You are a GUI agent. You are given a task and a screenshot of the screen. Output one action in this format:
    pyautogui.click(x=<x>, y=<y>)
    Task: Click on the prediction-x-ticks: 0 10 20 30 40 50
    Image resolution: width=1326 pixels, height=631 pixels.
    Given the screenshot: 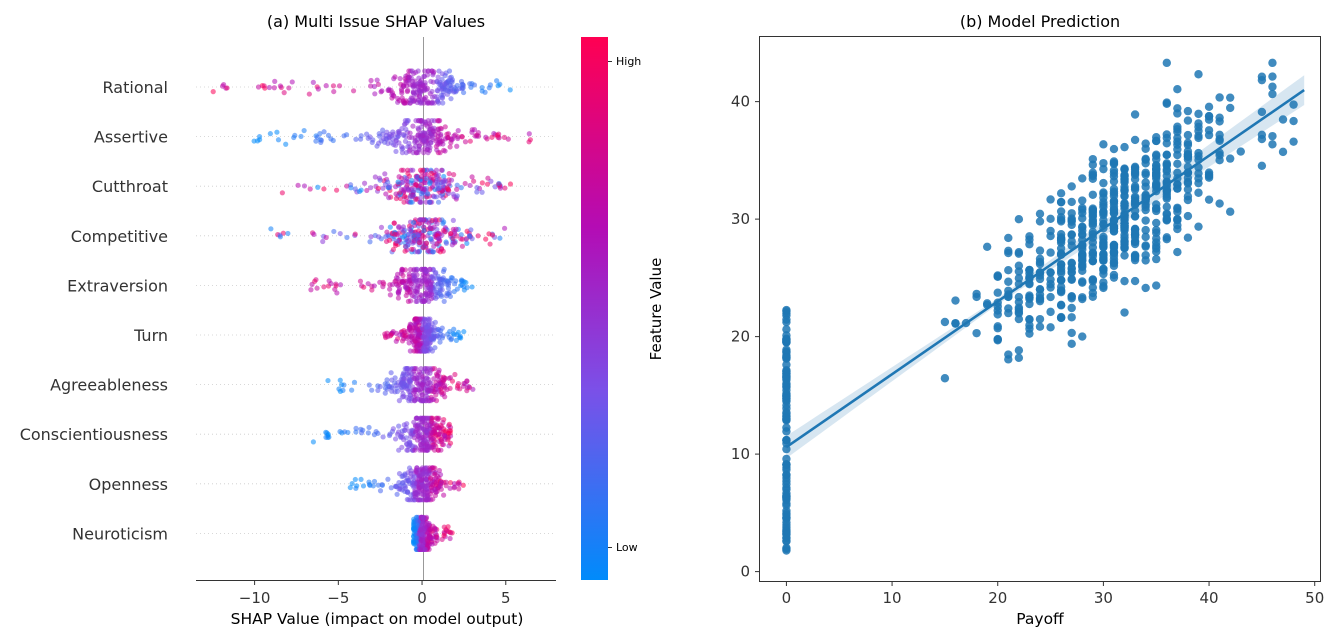 What is the action you would take?
    pyautogui.click(x=1053, y=594)
    